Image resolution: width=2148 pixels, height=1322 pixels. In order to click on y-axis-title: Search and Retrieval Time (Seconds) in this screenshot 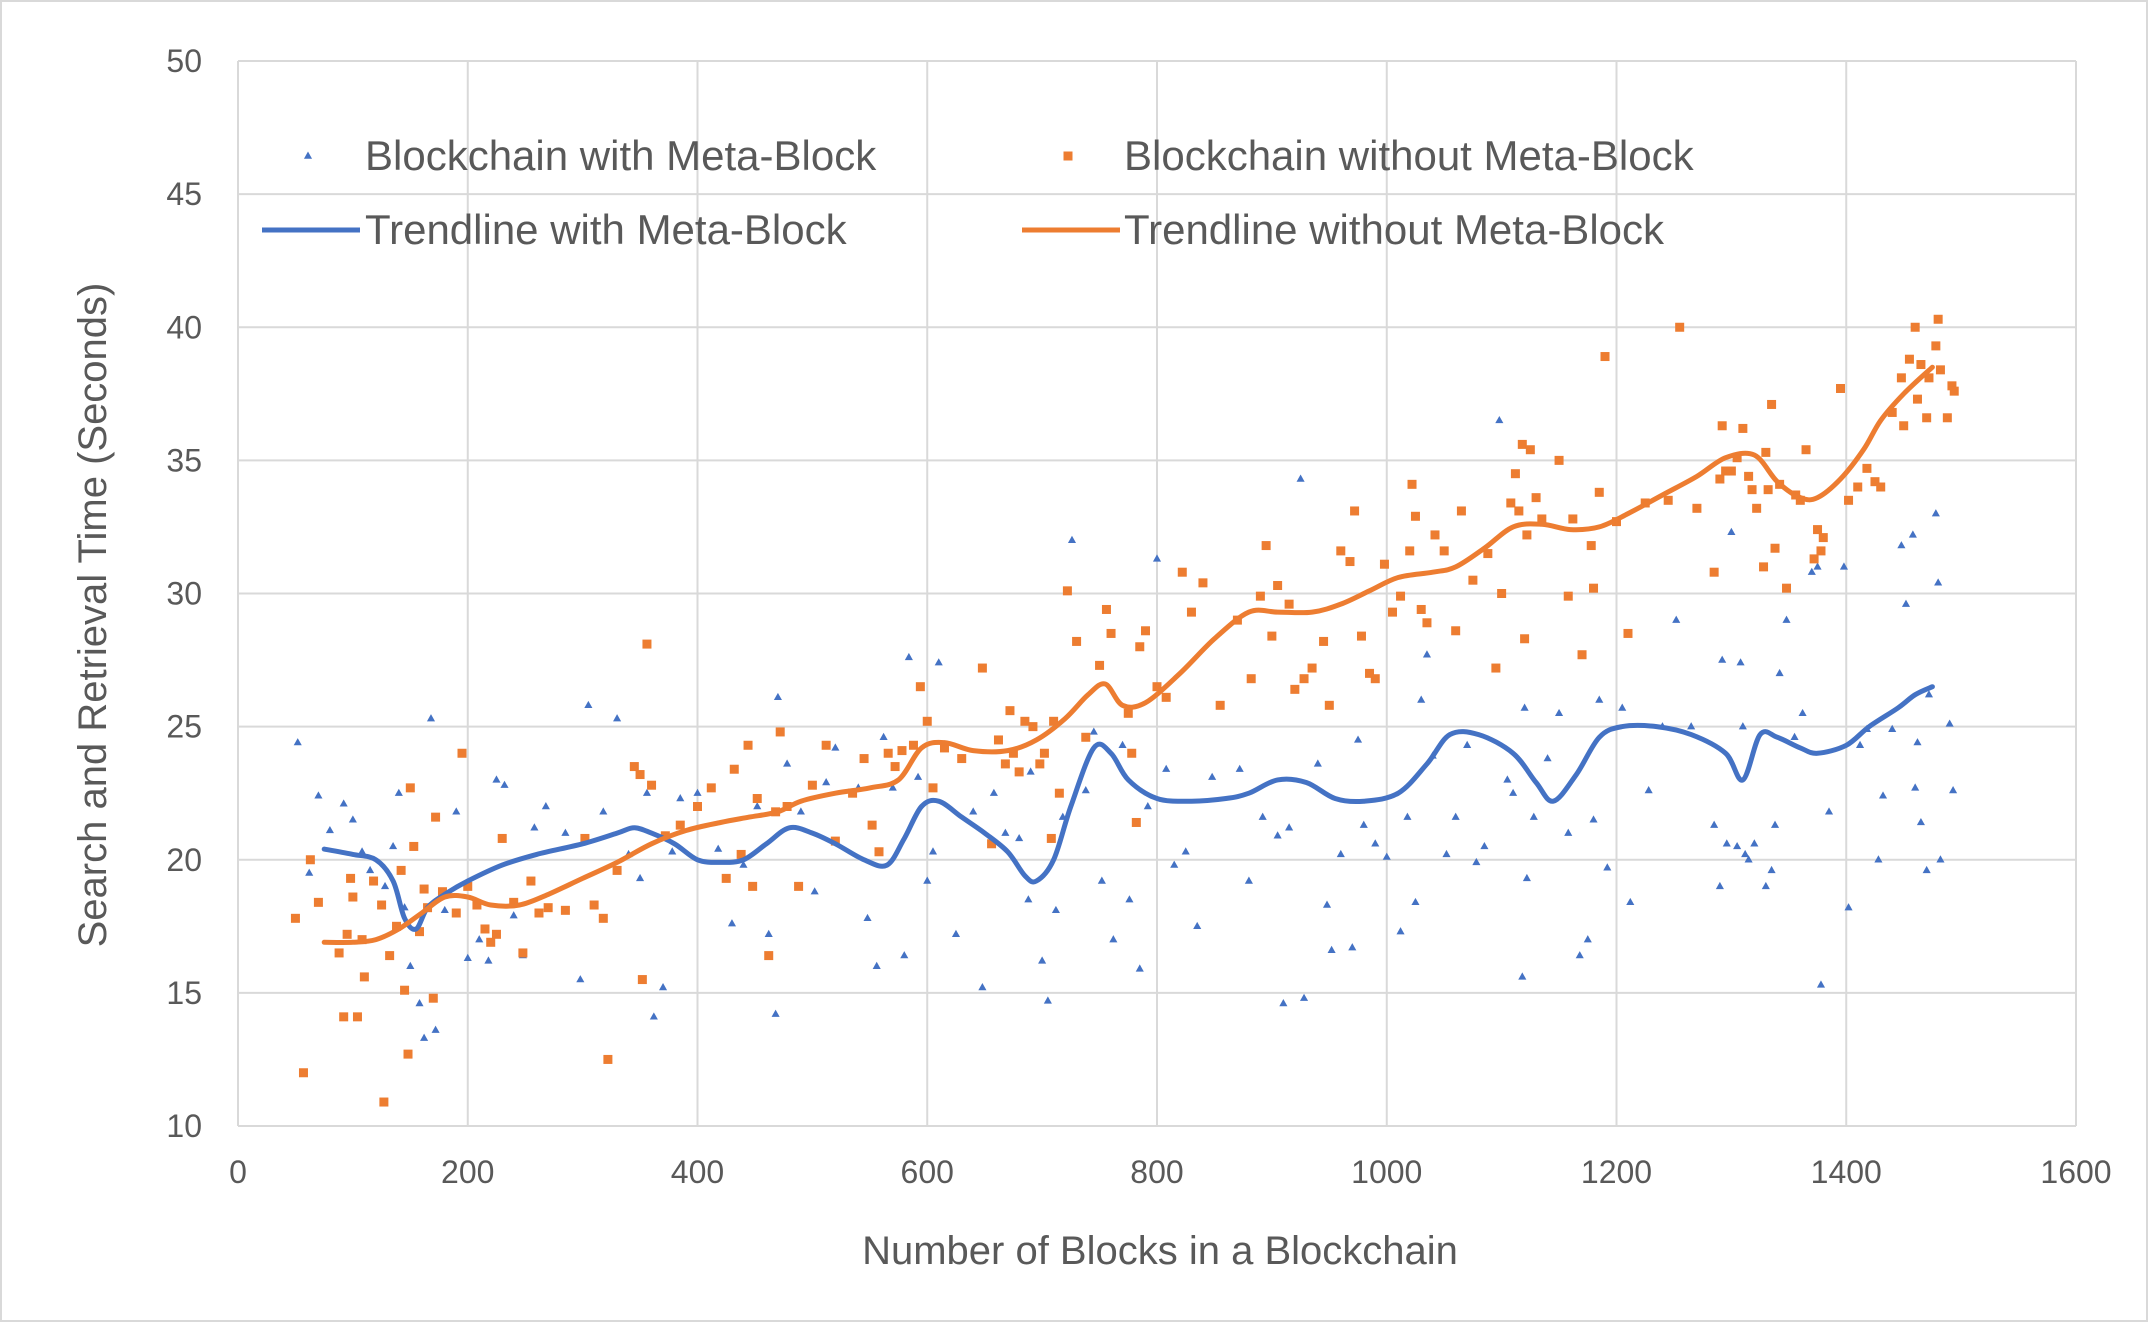, I will do `click(93, 615)`.